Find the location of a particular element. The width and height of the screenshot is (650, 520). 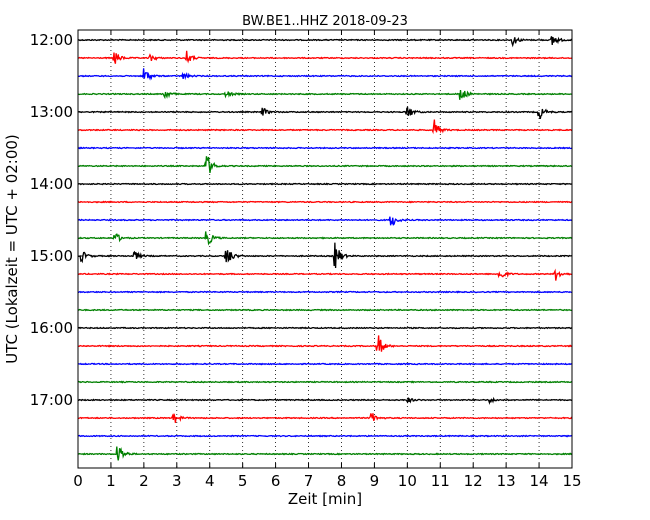

x-tick-label: 10 is located at coordinates (407, 481).